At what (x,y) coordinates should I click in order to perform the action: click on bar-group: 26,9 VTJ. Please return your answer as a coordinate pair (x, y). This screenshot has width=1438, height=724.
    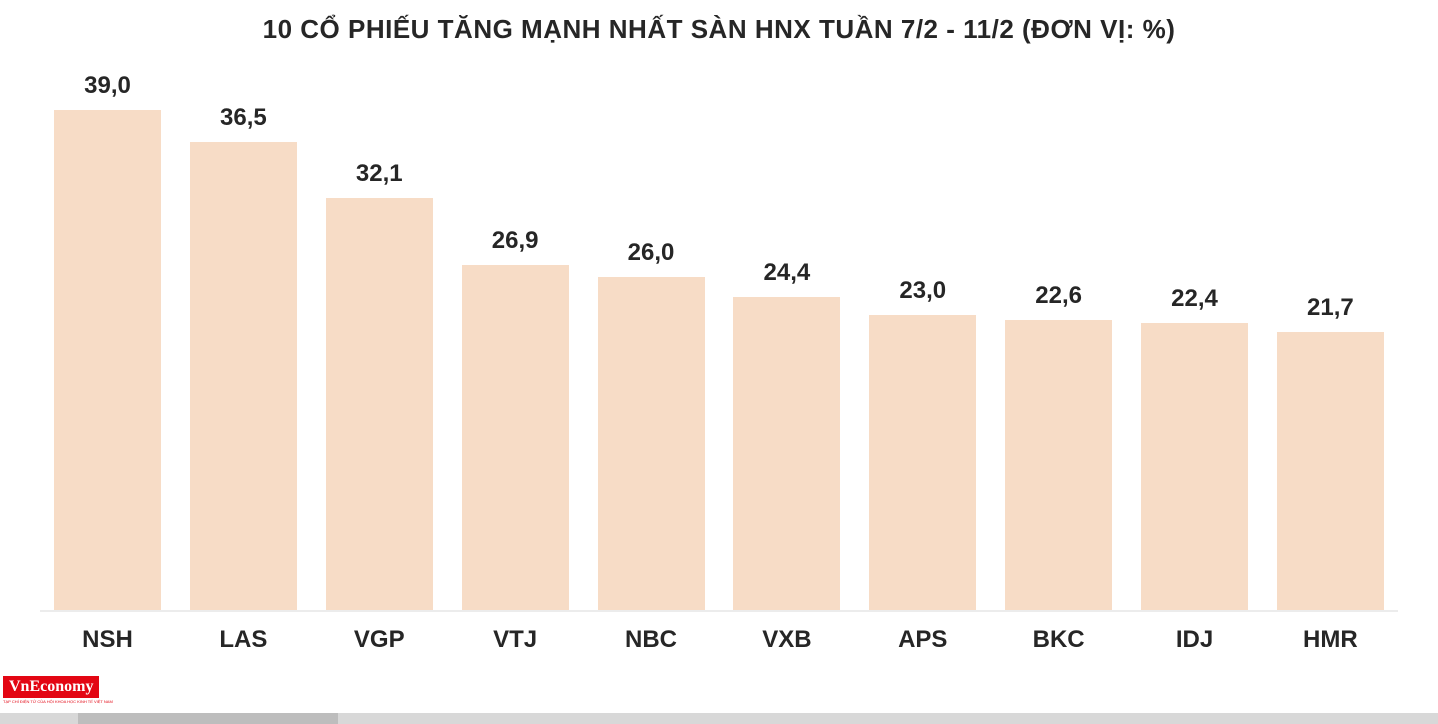
    Looking at the image, I should click on (515, 440).